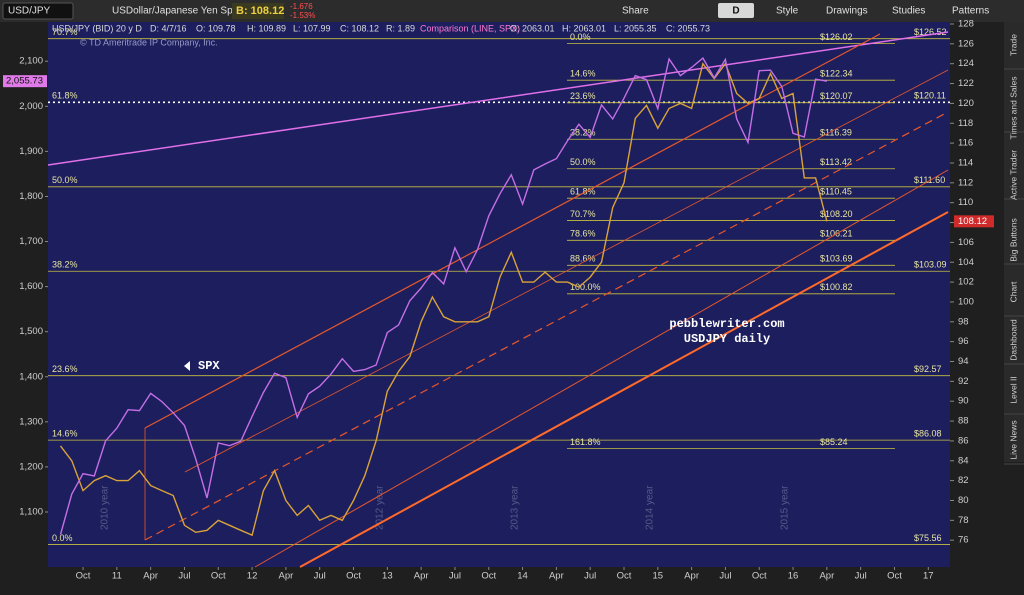  What do you see at coordinates (963, 401) in the screenshot?
I see `y2-tick-label: 90` at bounding box center [963, 401].